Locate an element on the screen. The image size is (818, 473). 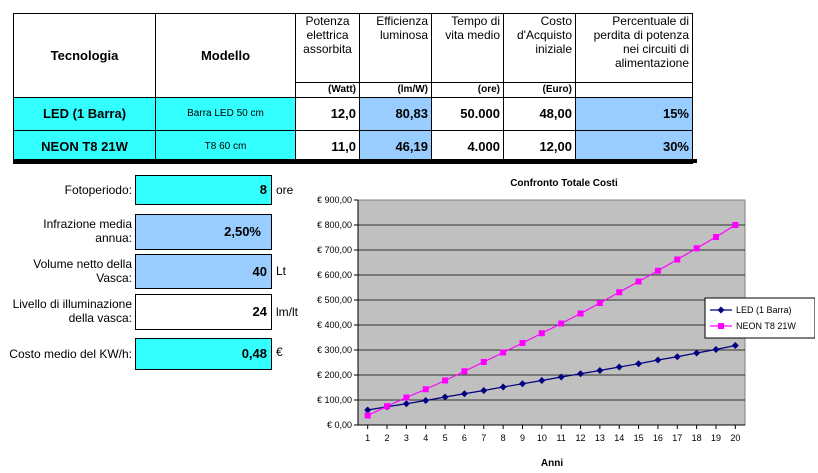
y-tick-label: € 400,00 is located at coordinates (334, 325).